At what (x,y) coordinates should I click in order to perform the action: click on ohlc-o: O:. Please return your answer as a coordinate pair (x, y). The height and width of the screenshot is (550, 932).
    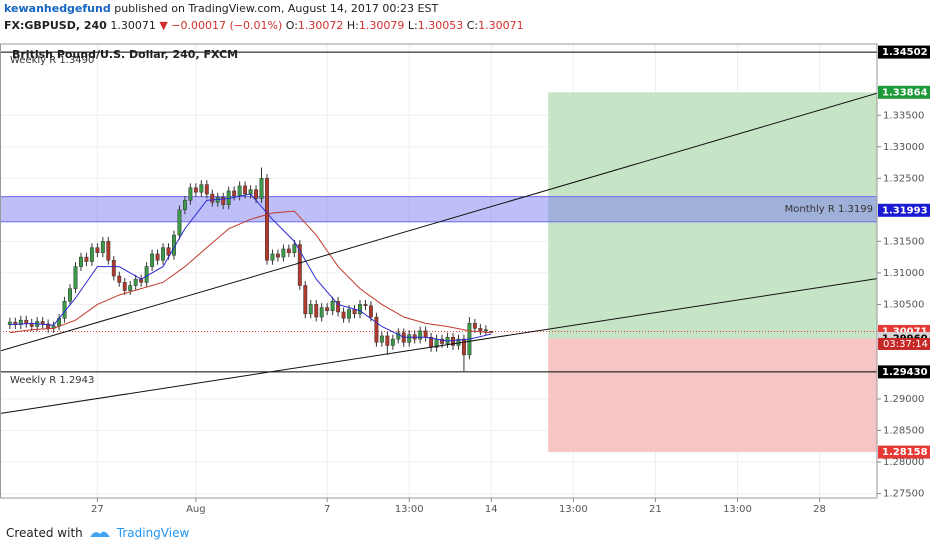
    Looking at the image, I should click on (291, 25).